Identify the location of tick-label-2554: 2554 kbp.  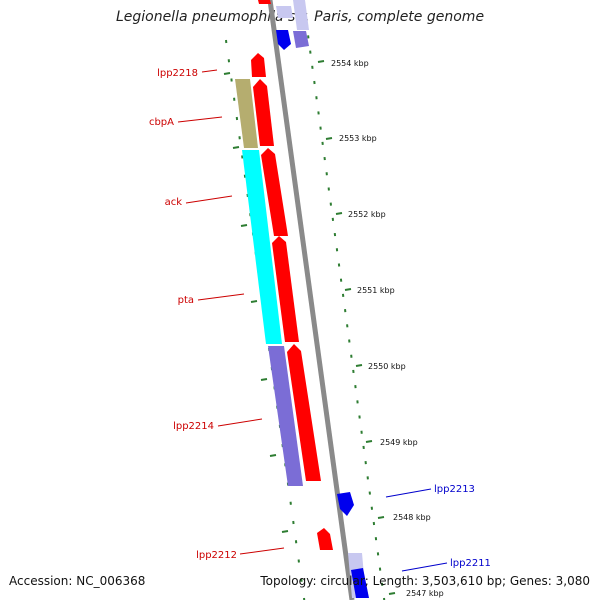
(350, 63).